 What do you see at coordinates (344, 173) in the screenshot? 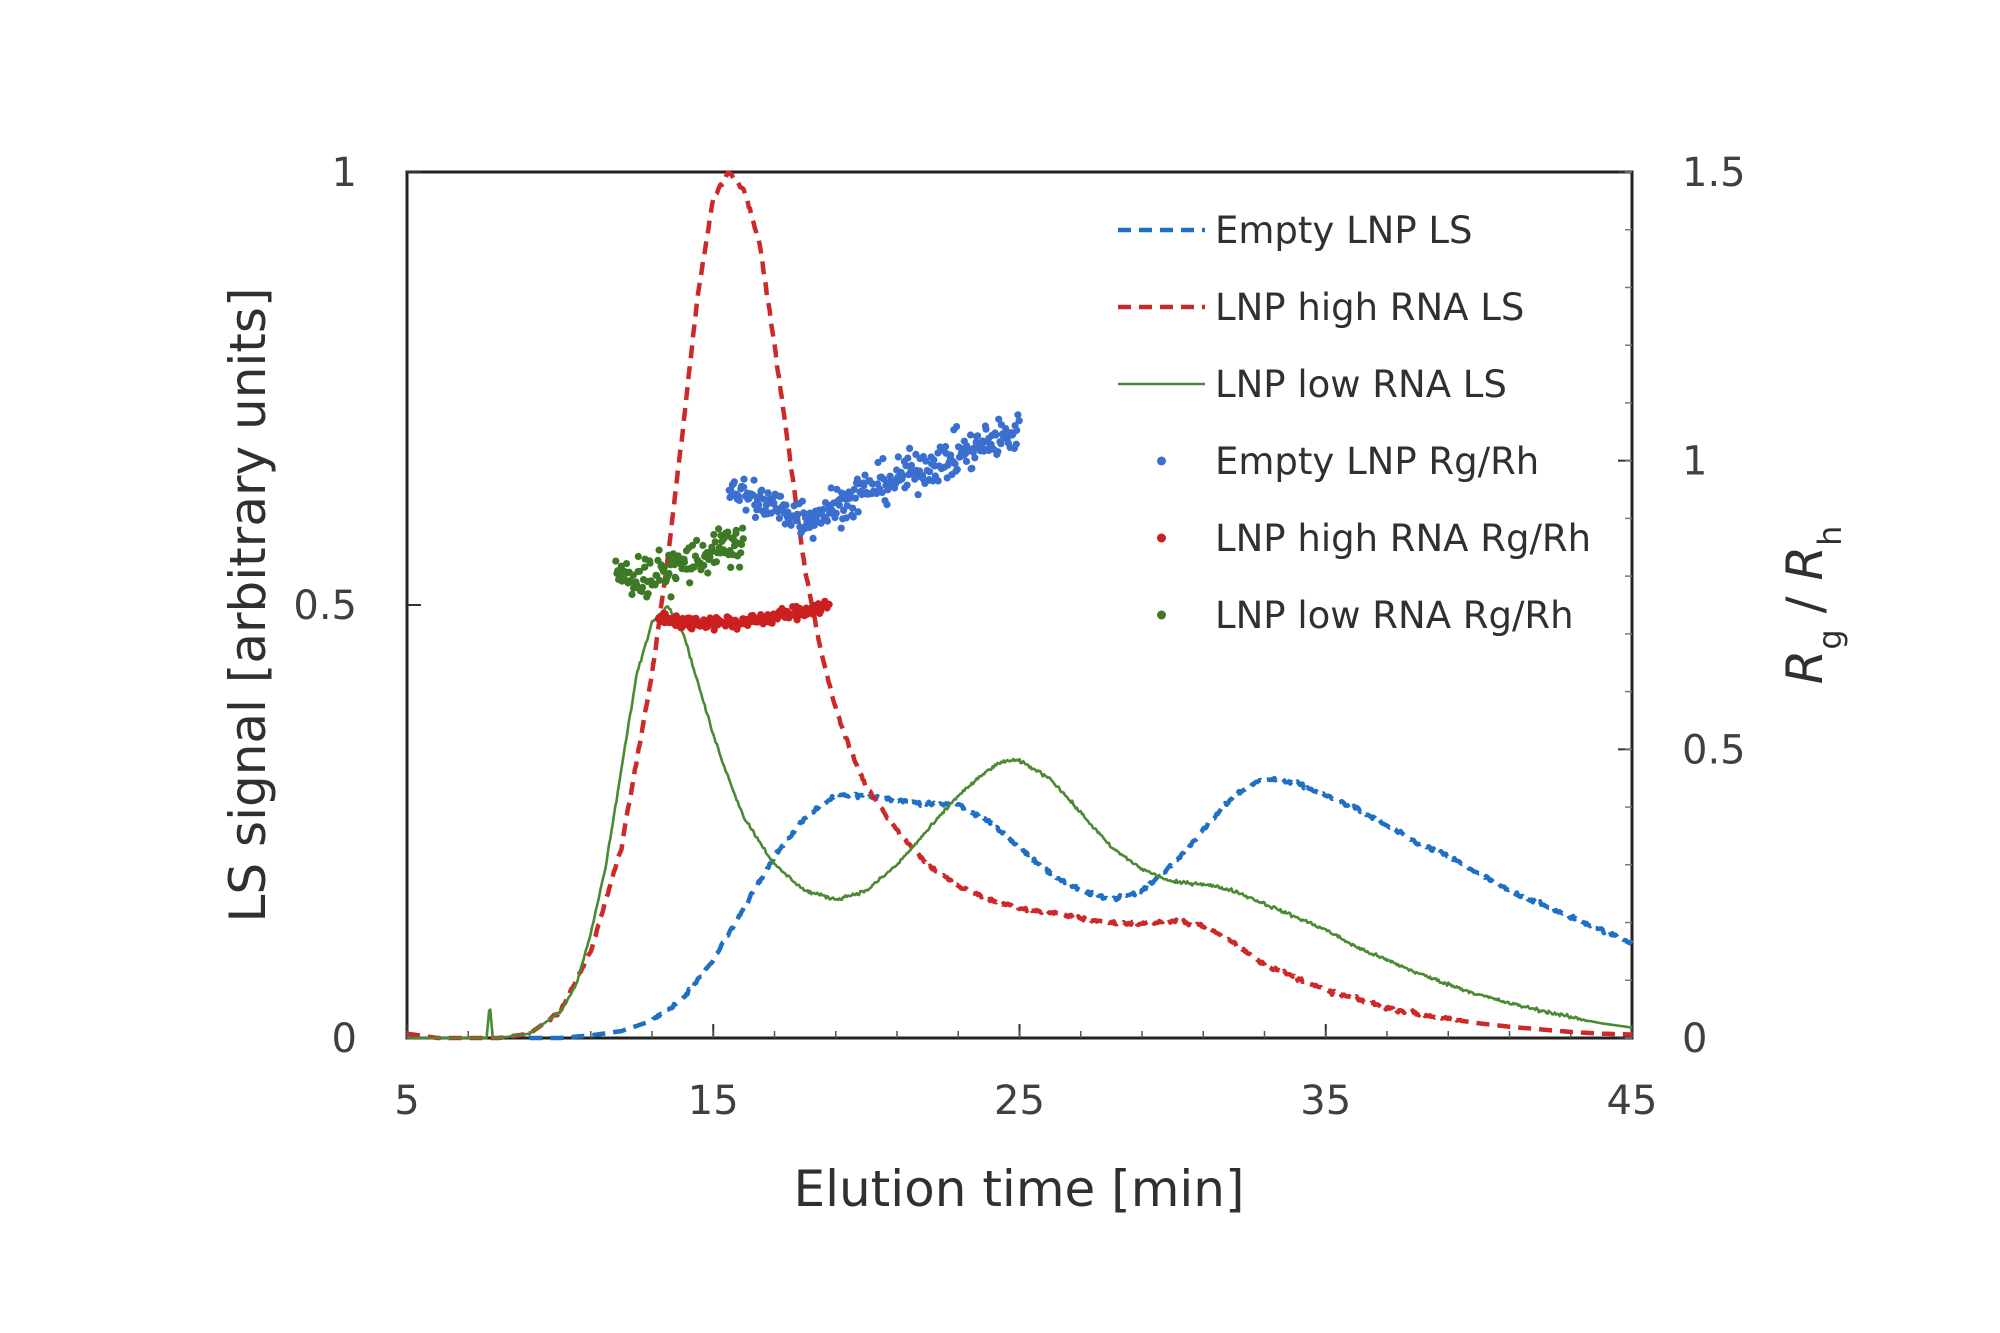
I see `y-tick-label: 1` at bounding box center [344, 173].